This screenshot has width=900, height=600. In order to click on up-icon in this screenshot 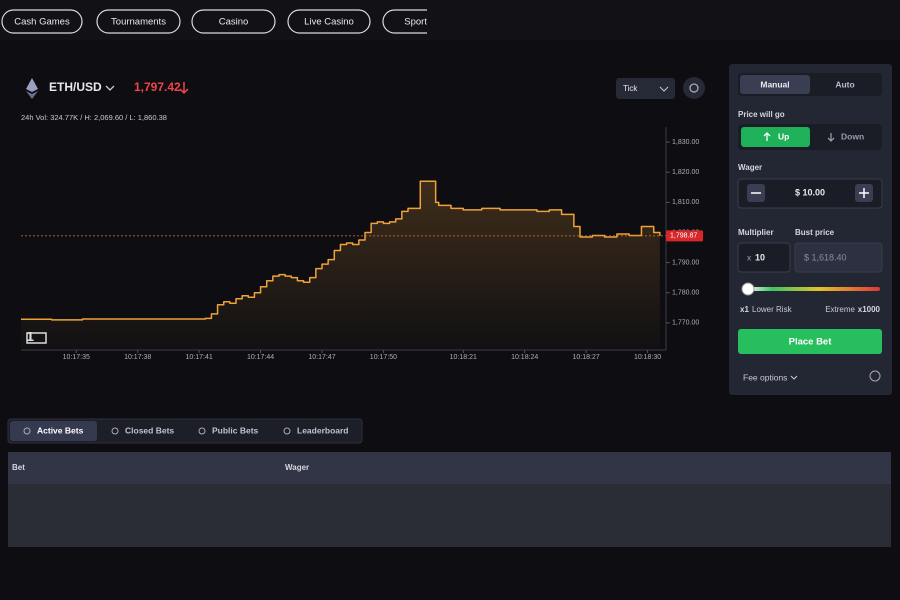, I will do `click(767, 136)`.